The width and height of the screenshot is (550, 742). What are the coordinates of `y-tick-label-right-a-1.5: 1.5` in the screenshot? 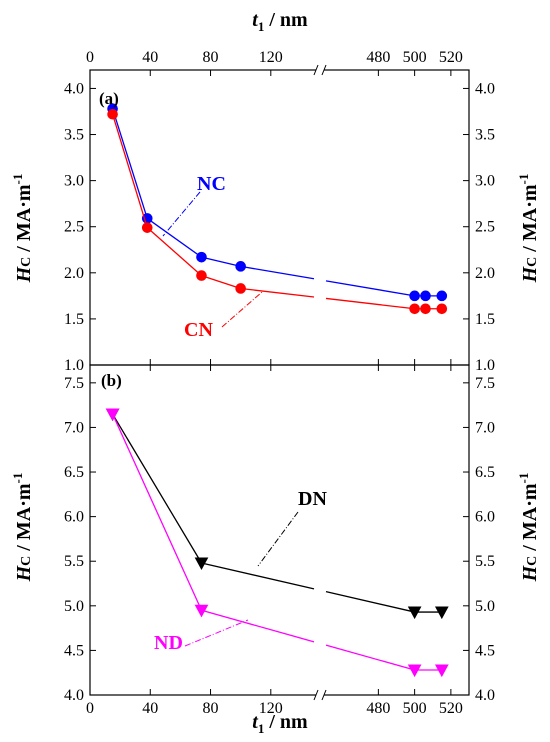 It's located at (485, 319).